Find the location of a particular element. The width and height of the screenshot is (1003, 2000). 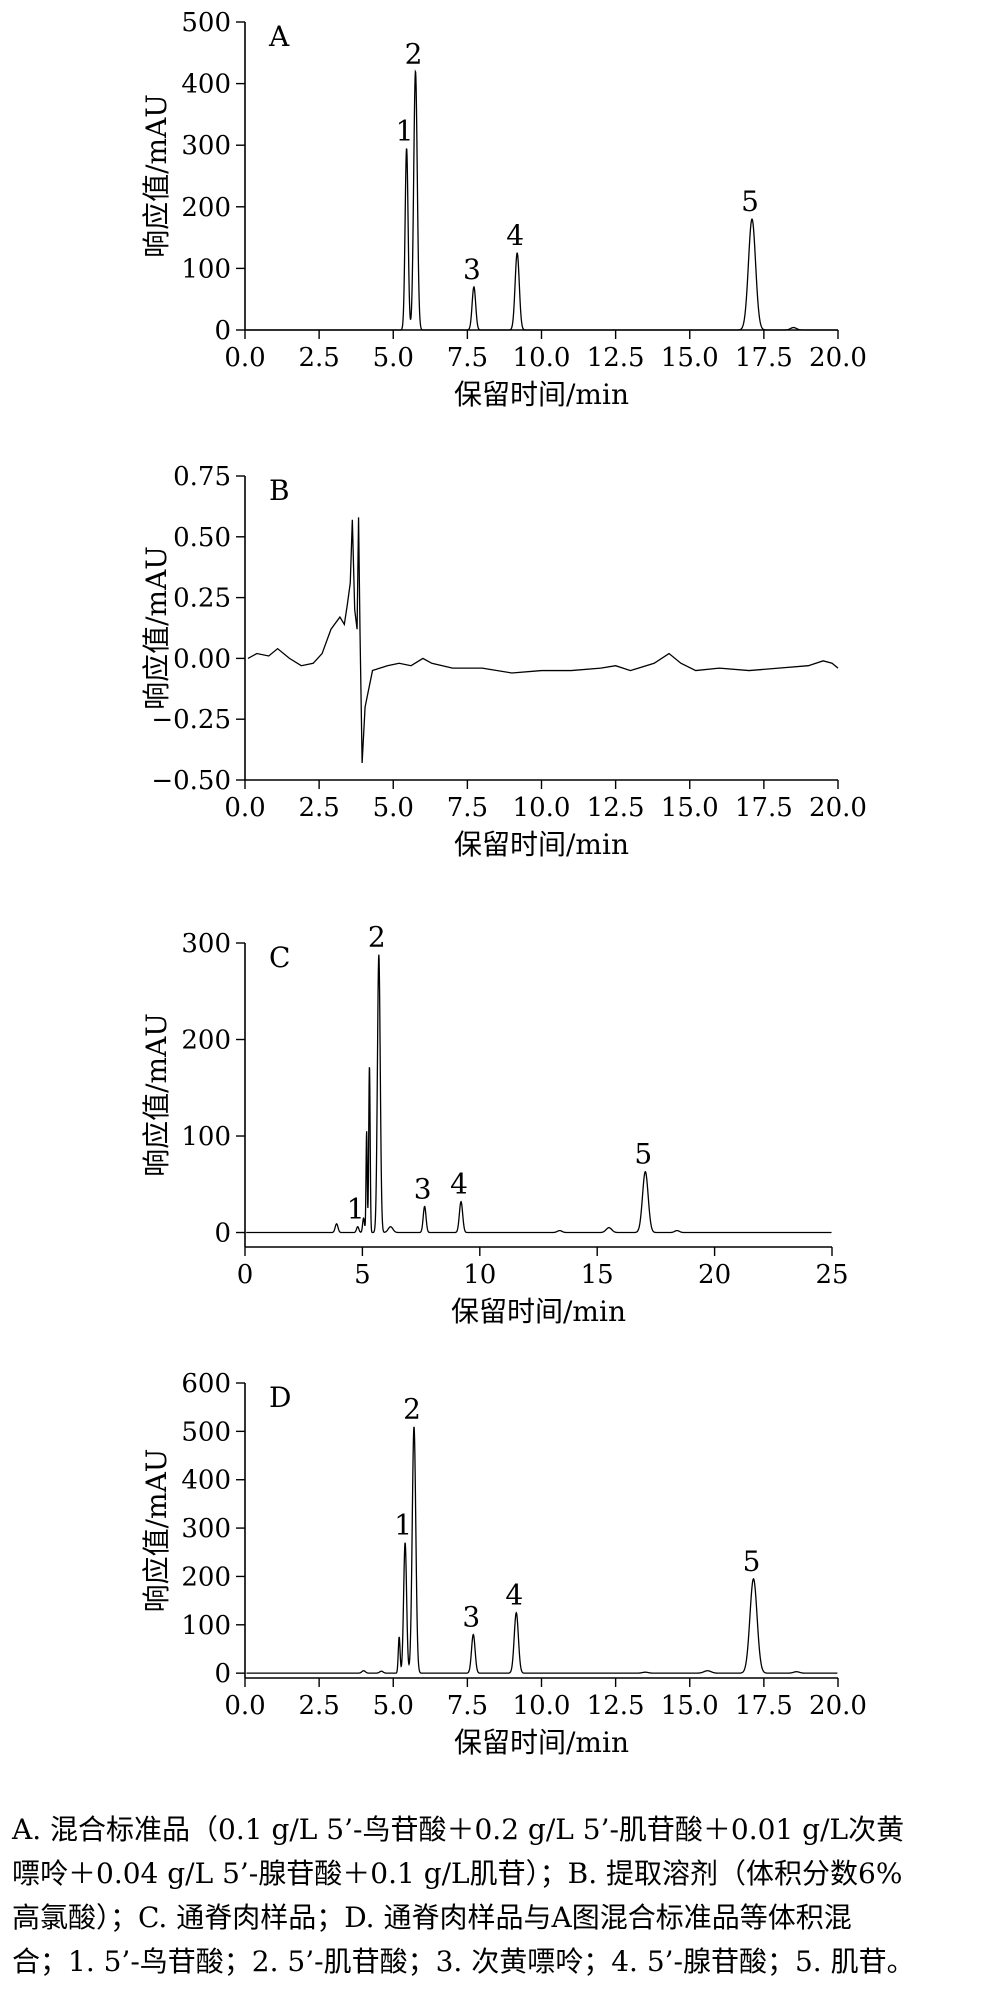

caption-line: 高氯酸）；C. 通脊肉样品；D. 通脊肉样品与A图混合标准品等体积混 is located at coordinates (432, 1917).